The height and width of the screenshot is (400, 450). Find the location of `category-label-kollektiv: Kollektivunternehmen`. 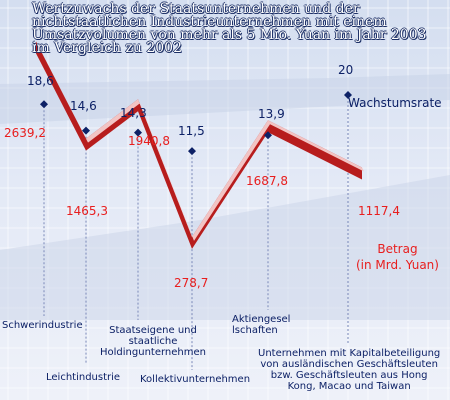

category-label-kollektiv: Kollektivunternehmen is located at coordinates (195, 379).